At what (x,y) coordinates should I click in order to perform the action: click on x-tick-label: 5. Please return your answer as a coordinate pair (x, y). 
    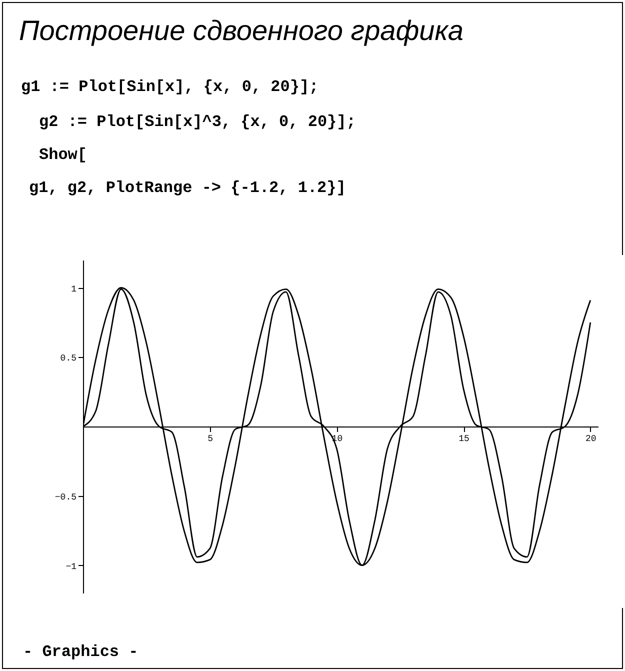
    Looking at the image, I should click on (211, 439).